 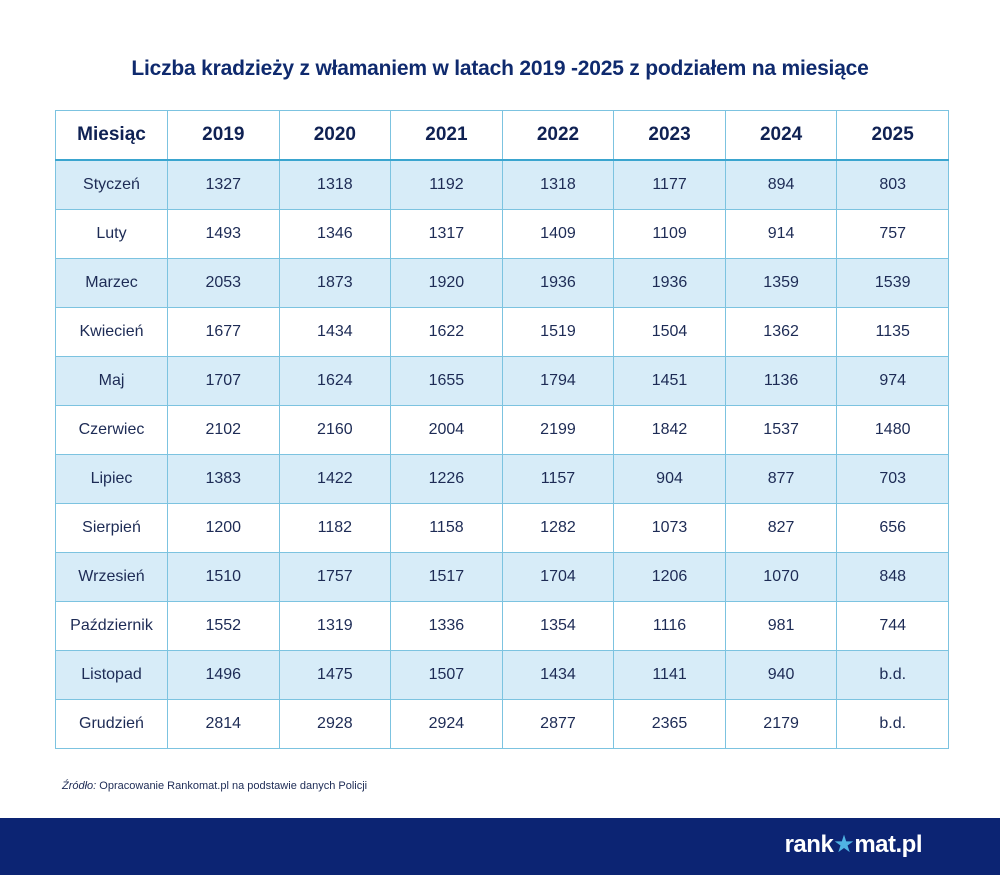 What do you see at coordinates (446, 234) in the screenshot?
I see `value-cell: 1317` at bounding box center [446, 234].